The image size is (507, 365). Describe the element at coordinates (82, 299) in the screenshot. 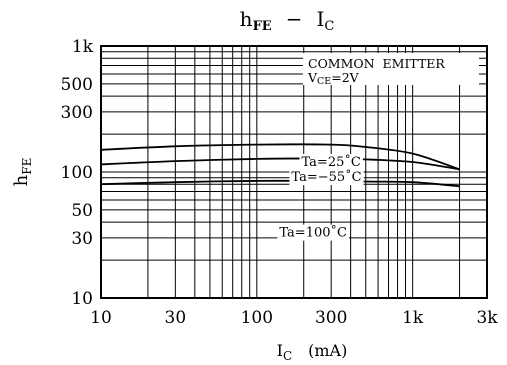

I see `y-tick-label: 10` at that location.